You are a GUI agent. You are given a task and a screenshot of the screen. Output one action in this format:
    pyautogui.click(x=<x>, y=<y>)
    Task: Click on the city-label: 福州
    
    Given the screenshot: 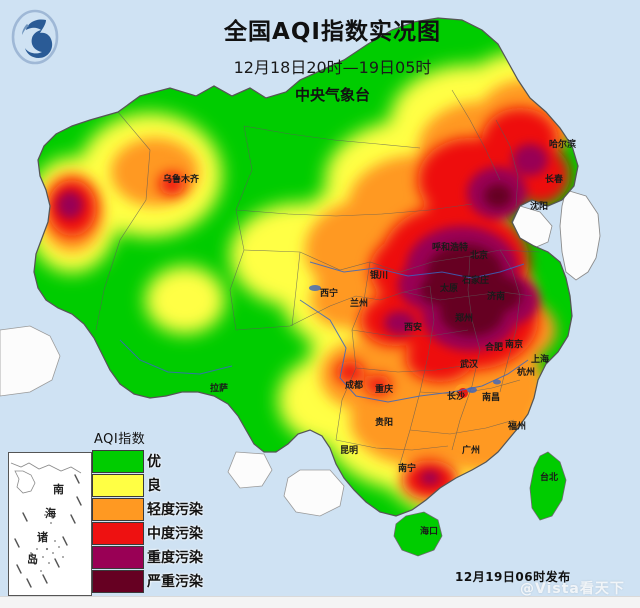 What is the action you would take?
    pyautogui.click(x=517, y=427)
    